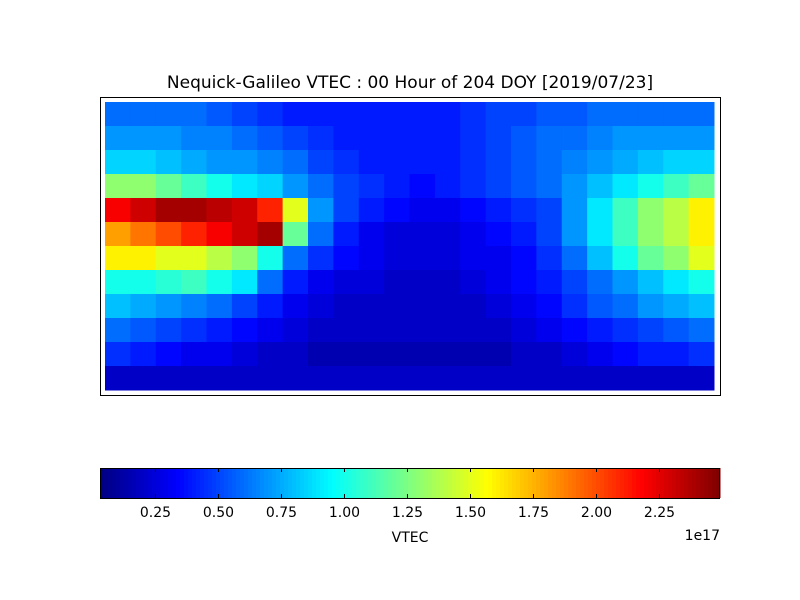 The width and height of the screenshot is (800, 600). What do you see at coordinates (218, 513) in the screenshot?
I see `colorbar-tick-label: 0.50` at bounding box center [218, 513].